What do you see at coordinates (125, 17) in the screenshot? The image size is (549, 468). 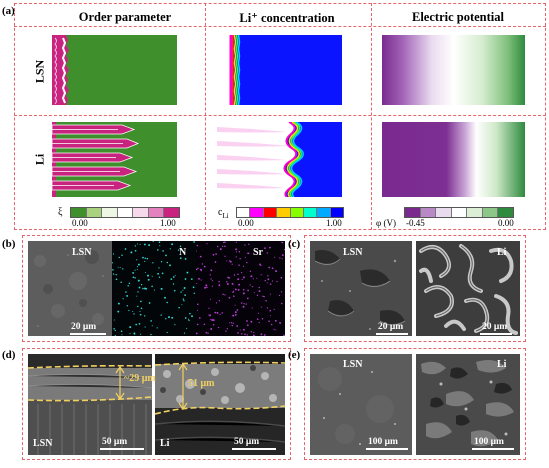 I see `header-order-parameter: Order parameter` at bounding box center [125, 17].